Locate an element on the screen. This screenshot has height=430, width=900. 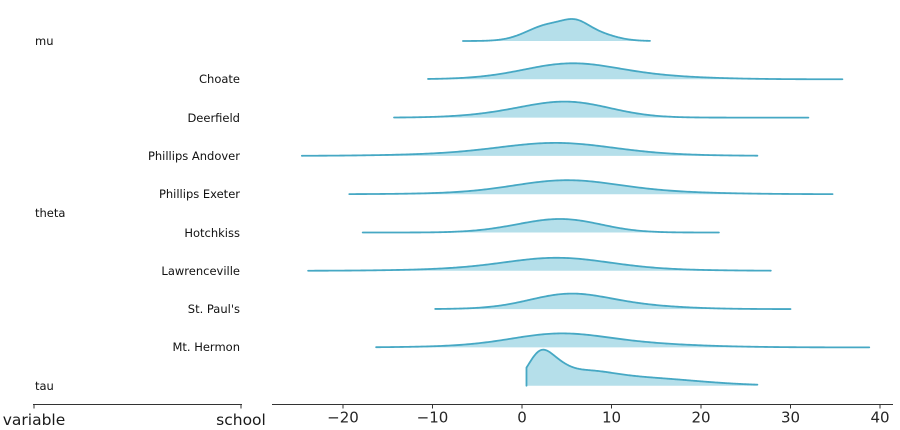
x-tick-label: −20 is located at coordinates (343, 418).